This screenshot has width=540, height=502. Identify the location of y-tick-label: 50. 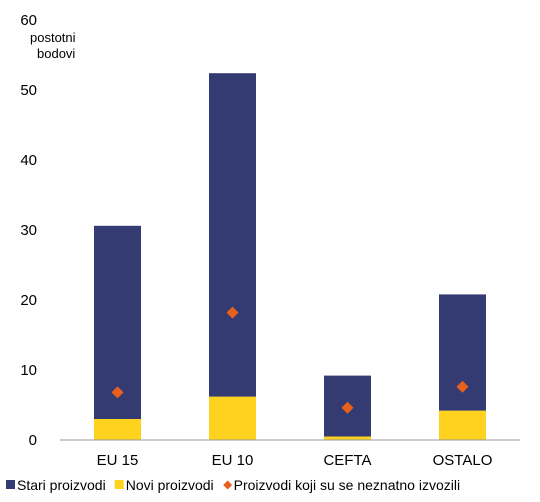
(28, 90).